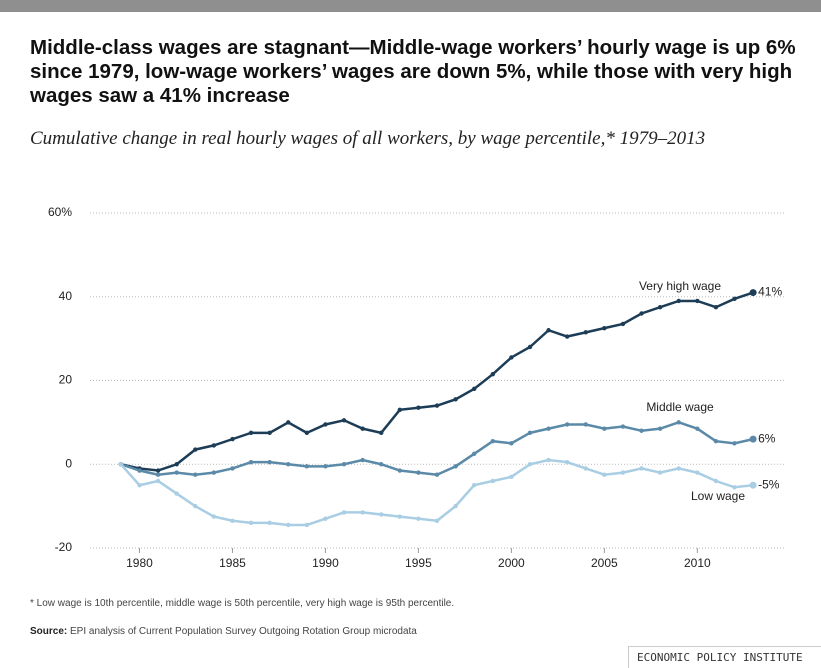 The height and width of the screenshot is (668, 821). Describe the element at coordinates (724, 657) in the screenshot. I see `publisher: ECONOMIC POLICY INSTITUTE` at that location.